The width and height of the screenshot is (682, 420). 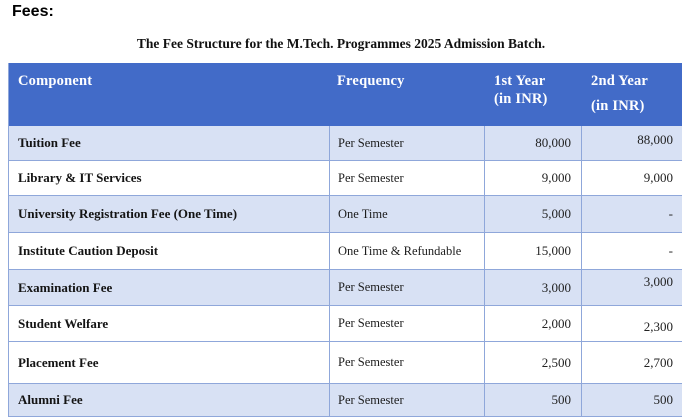 What do you see at coordinates (532, 287) in the screenshot?
I see `year1-cell: 3,000` at bounding box center [532, 287].